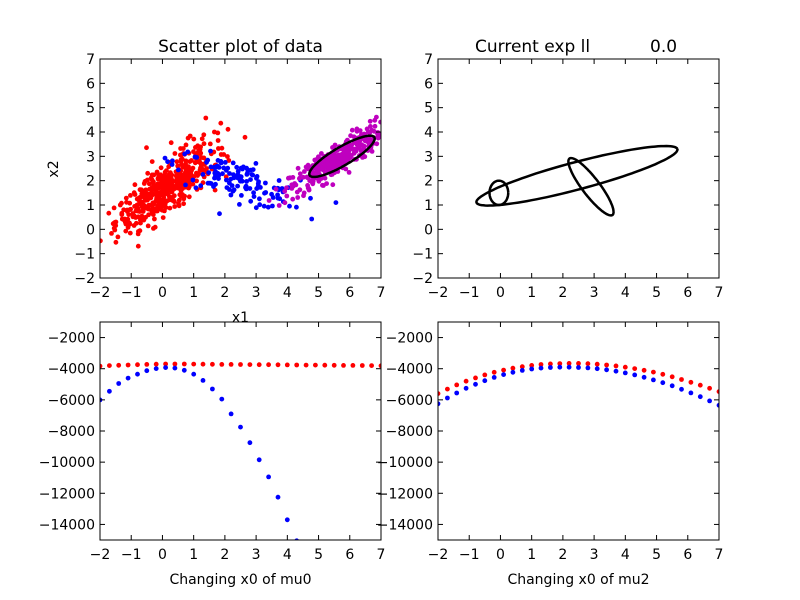 The image size is (800, 600). I want to click on y-tick-label: 2, so click(90, 182).